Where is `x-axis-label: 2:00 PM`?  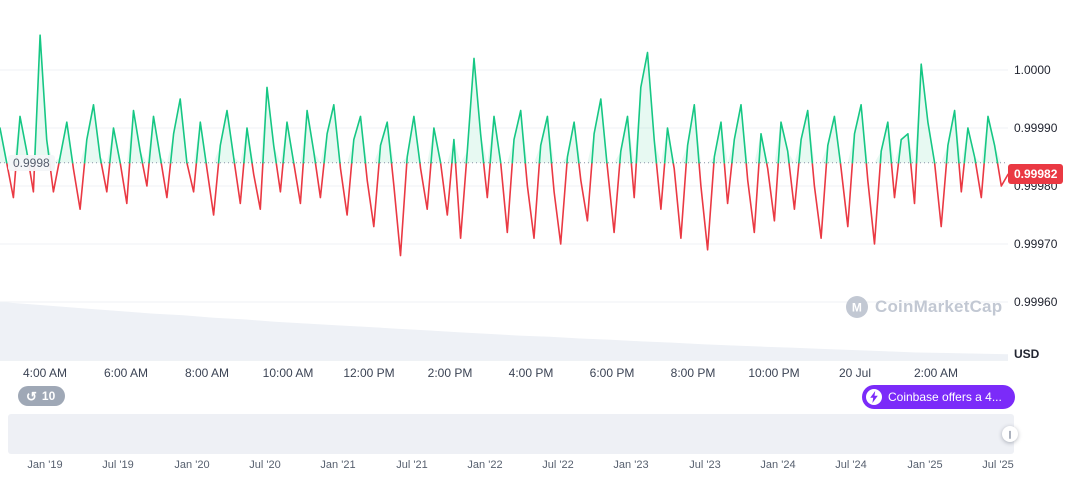 x-axis-label: 2:00 PM is located at coordinates (450, 373).